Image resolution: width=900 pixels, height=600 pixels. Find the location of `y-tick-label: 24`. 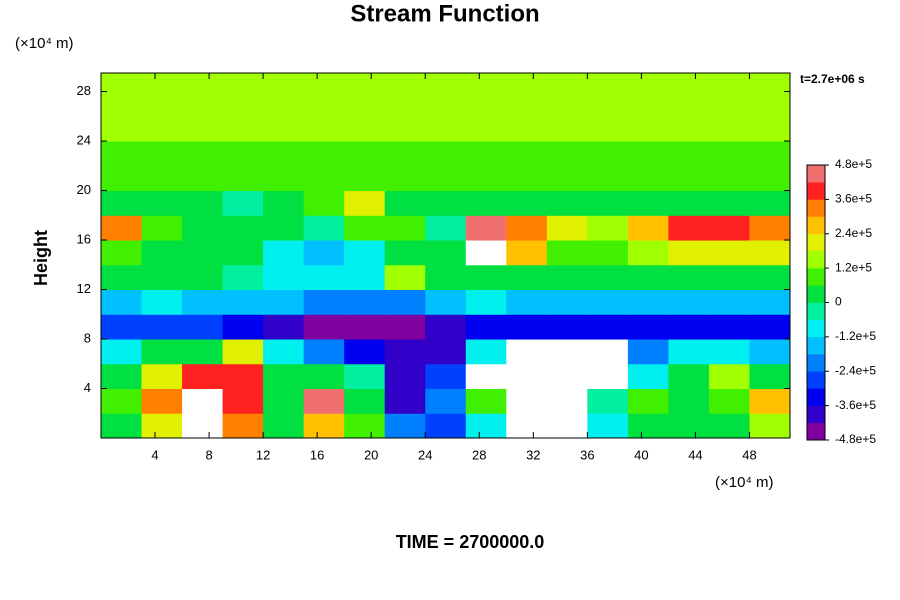

y-tick-label: 24 is located at coordinates (84, 139).